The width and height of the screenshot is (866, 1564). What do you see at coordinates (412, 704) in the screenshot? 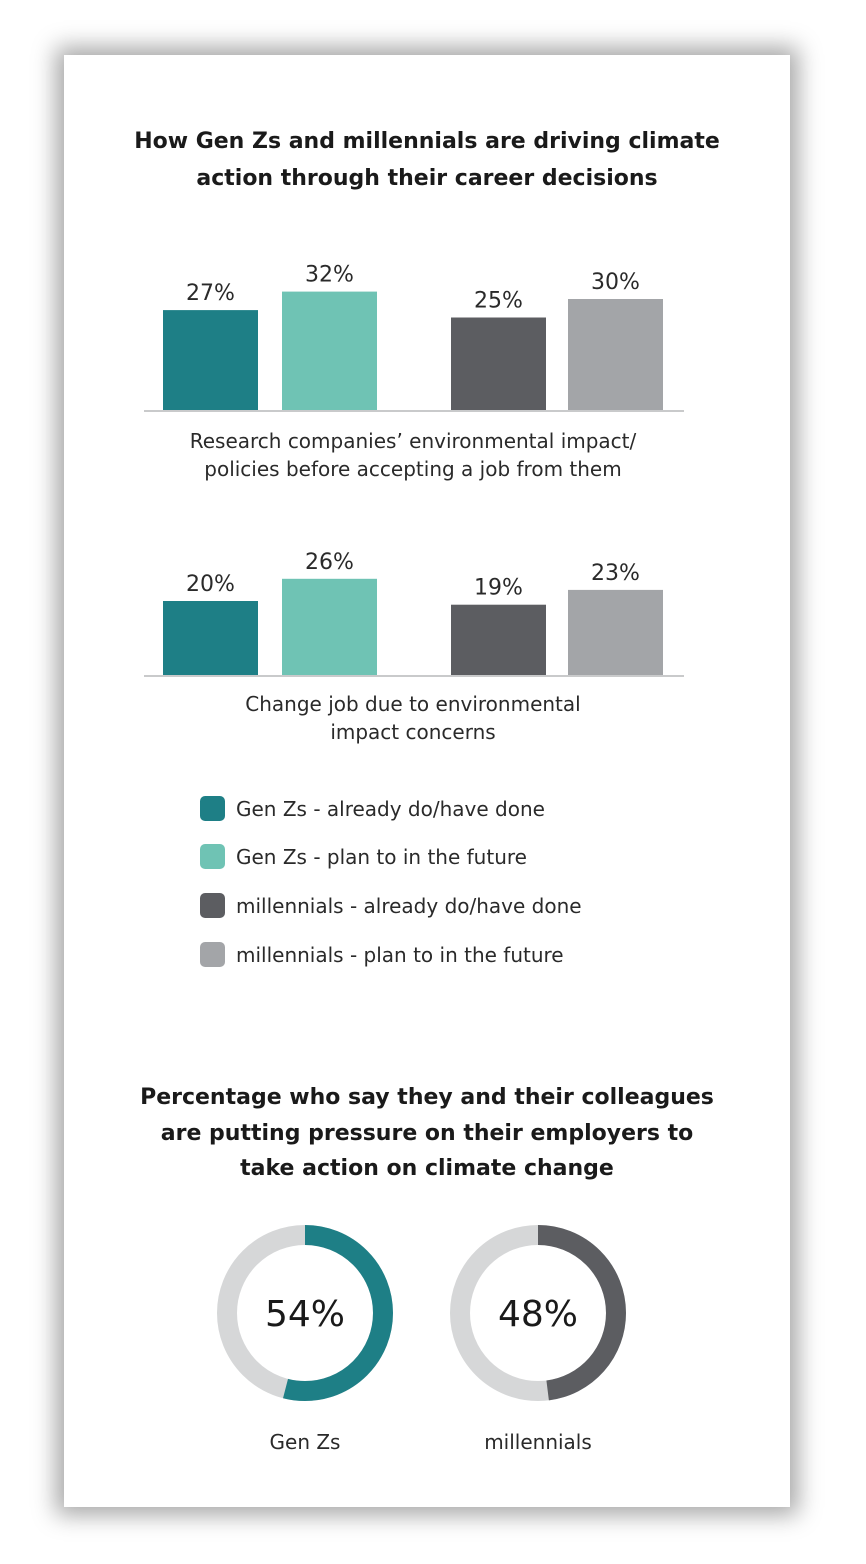
I see `group-caption-line: Change job due to environmental` at bounding box center [412, 704].